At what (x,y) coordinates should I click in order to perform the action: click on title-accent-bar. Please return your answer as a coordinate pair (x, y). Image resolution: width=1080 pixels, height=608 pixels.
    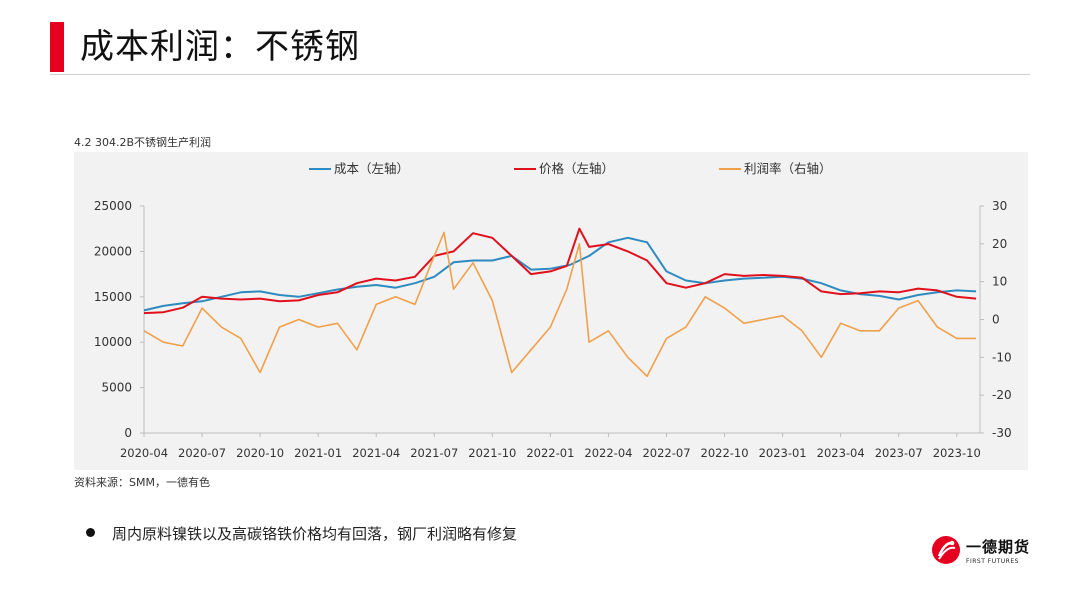
    Looking at the image, I should click on (57, 47).